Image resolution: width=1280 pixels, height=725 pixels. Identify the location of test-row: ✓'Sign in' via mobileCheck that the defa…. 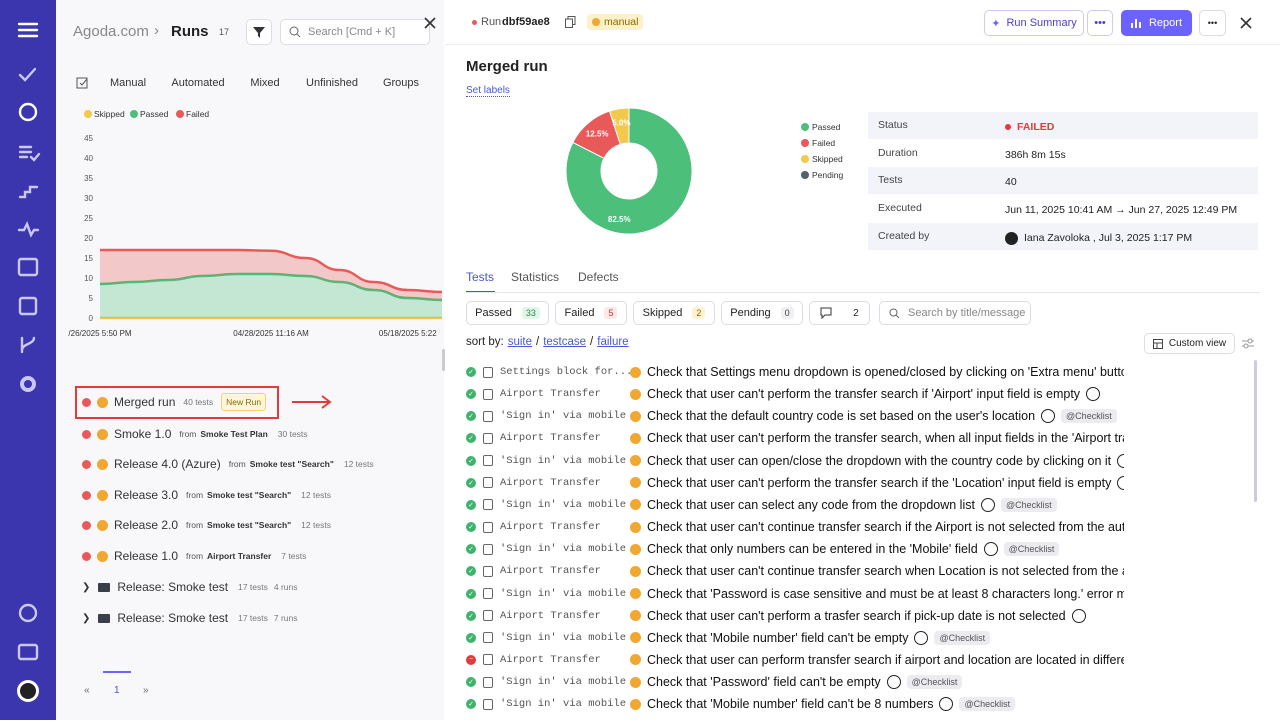
(795, 416).